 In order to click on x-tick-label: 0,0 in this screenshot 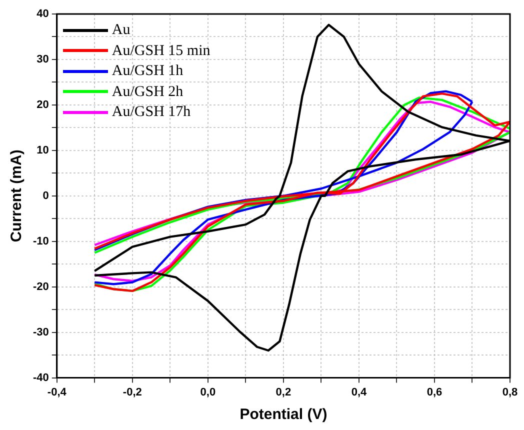, I will do `click(208, 392)`.